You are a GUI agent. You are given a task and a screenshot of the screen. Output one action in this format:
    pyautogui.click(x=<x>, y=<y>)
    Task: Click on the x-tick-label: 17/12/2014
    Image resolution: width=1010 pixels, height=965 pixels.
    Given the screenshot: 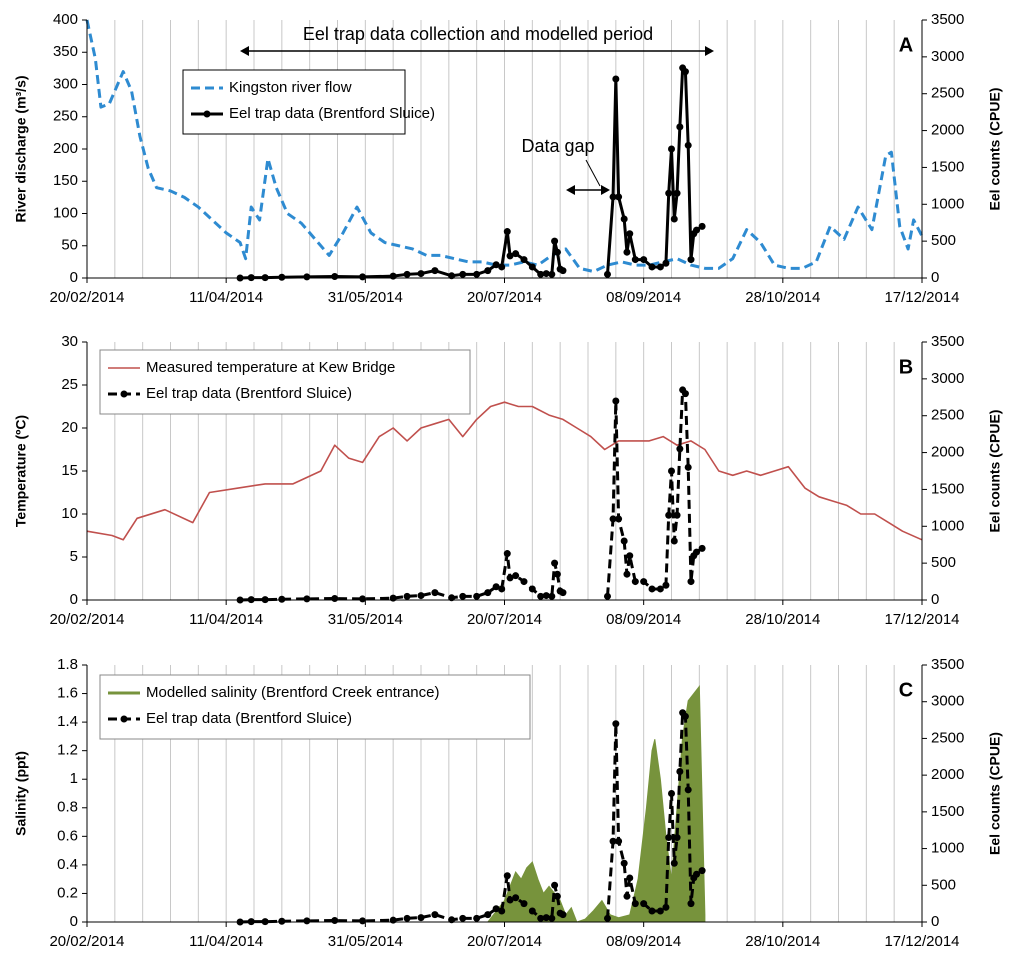 What is the action you would take?
    pyautogui.click(x=921, y=297)
    